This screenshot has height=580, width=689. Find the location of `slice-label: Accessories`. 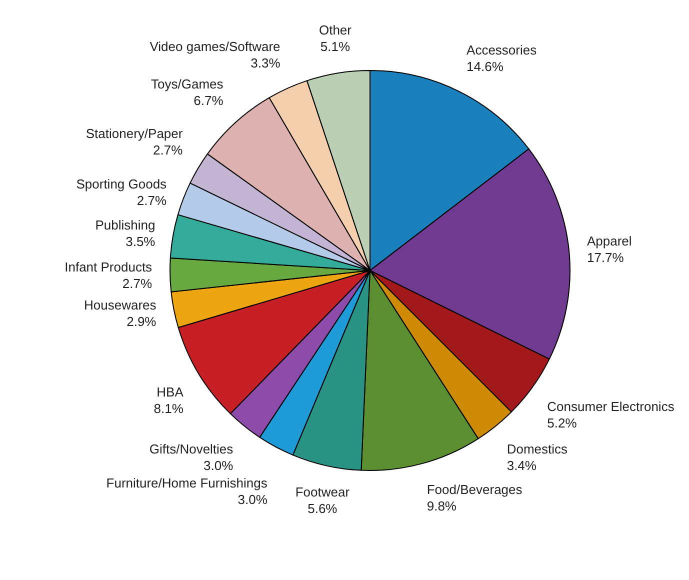

slice-label: Accessories is located at coordinates (502, 50).